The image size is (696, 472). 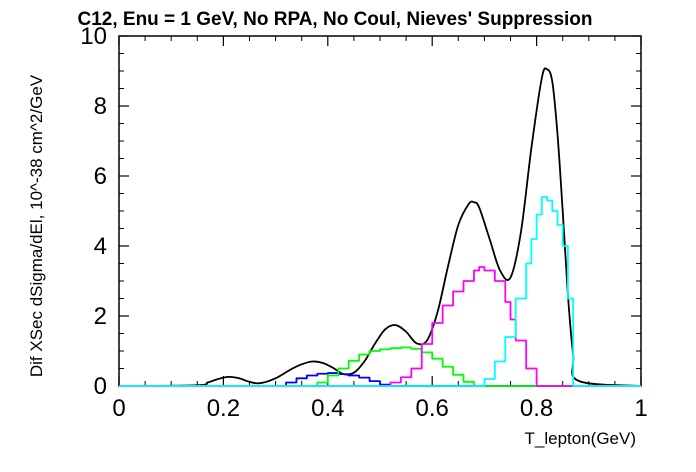 I want to click on x-tick-label: 0.4, so click(x=327, y=408).